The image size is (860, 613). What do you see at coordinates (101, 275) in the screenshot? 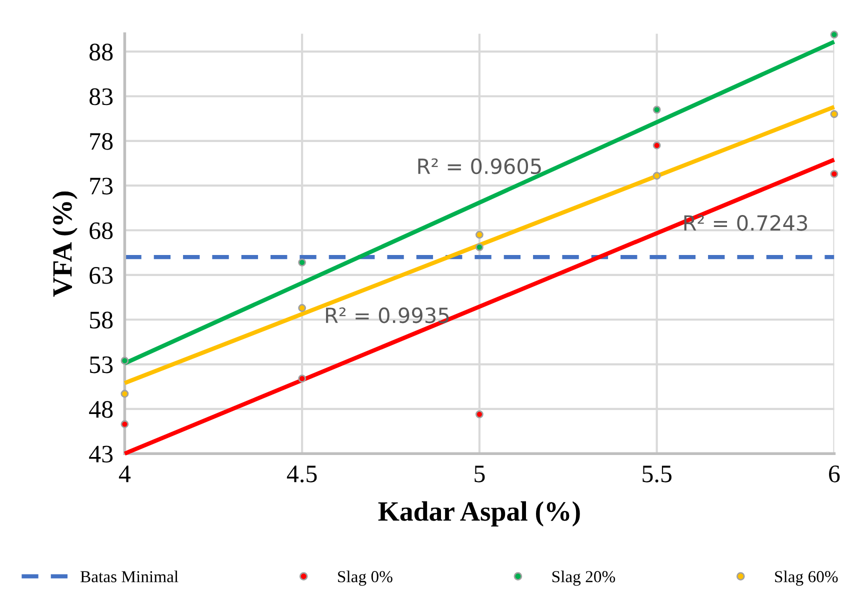
I see `y-tick-label: 63` at bounding box center [101, 275].